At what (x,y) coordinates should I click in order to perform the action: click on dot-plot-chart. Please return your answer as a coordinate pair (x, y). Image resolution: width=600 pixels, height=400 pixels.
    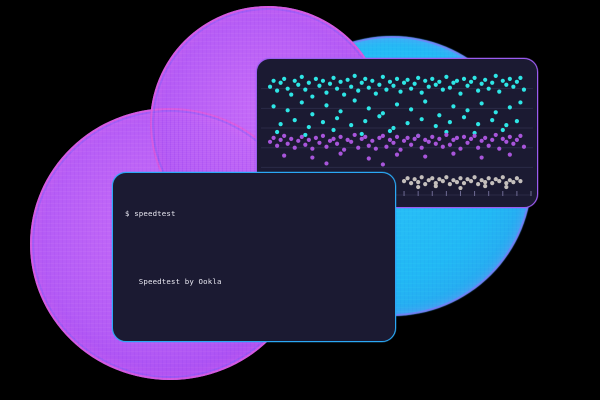
    Looking at the image, I should click on (397, 134).